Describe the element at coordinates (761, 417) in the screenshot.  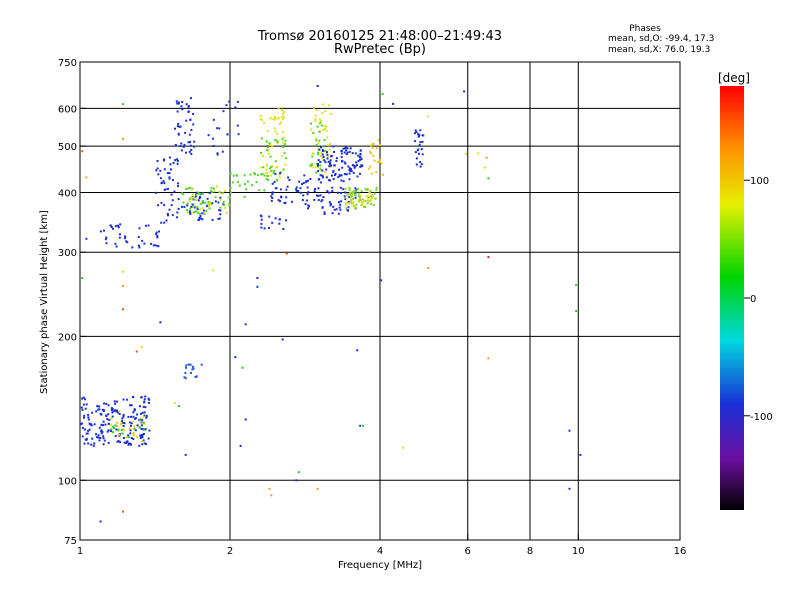
I see `colorbar-tick-label: -100` at that location.